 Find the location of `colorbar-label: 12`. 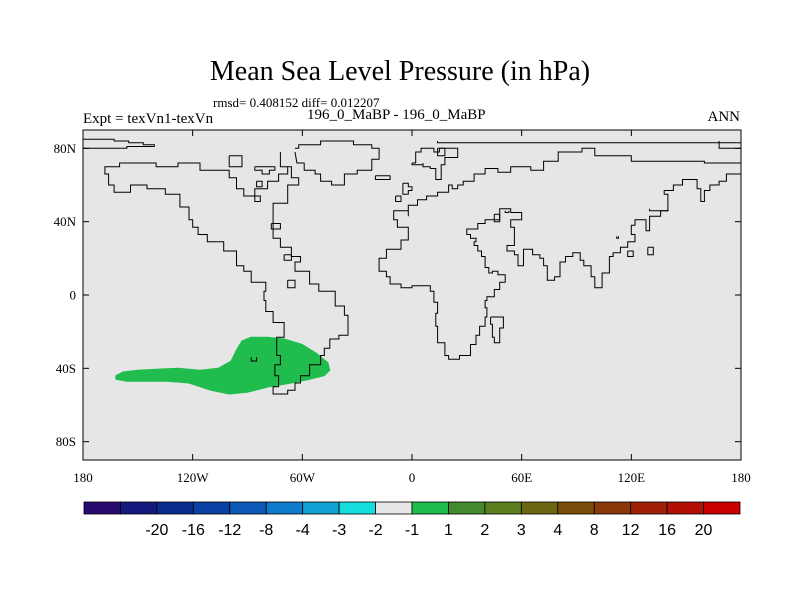

colorbar-label: 12 is located at coordinates (631, 530).